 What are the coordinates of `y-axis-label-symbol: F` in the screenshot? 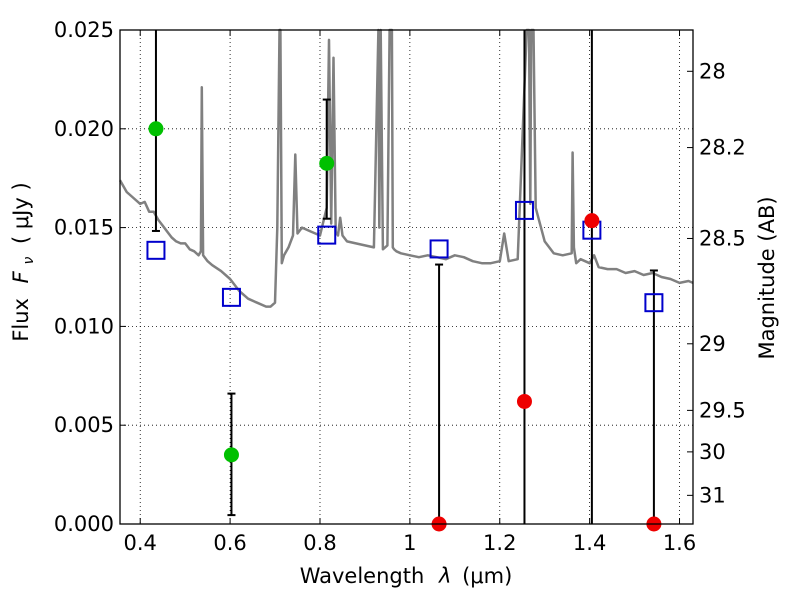 It's located at (21, 276).